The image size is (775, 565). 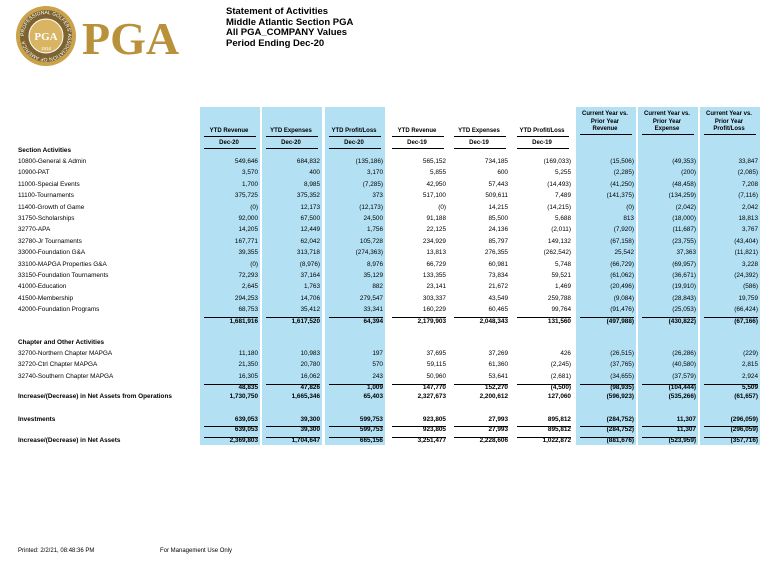 I want to click on cell: 39,300, so click(x=310, y=419).